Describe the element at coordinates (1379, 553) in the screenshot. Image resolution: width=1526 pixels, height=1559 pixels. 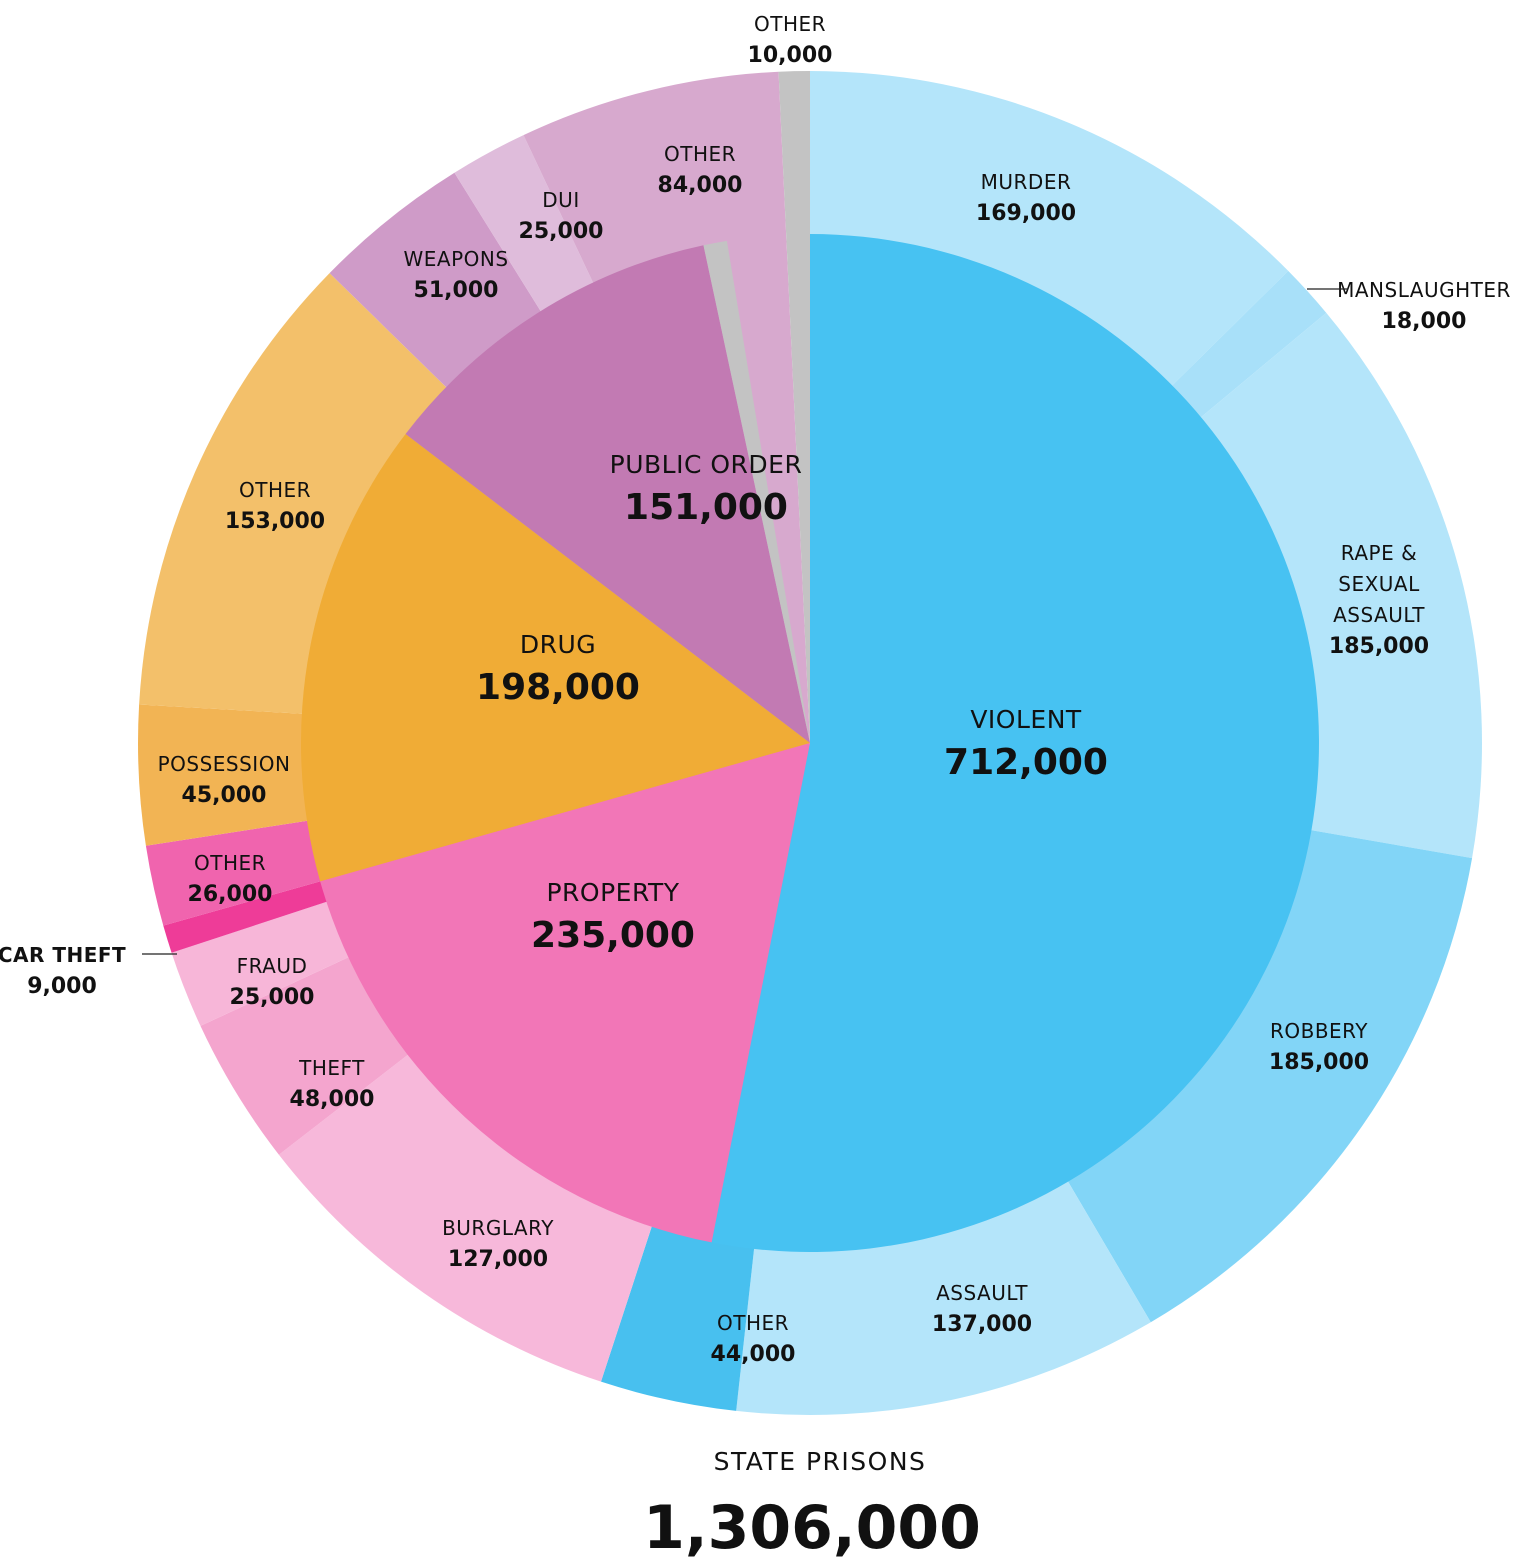
I see `outer-label-violent-rape-and-sexual-assault-line-1: RAPE &` at that location.